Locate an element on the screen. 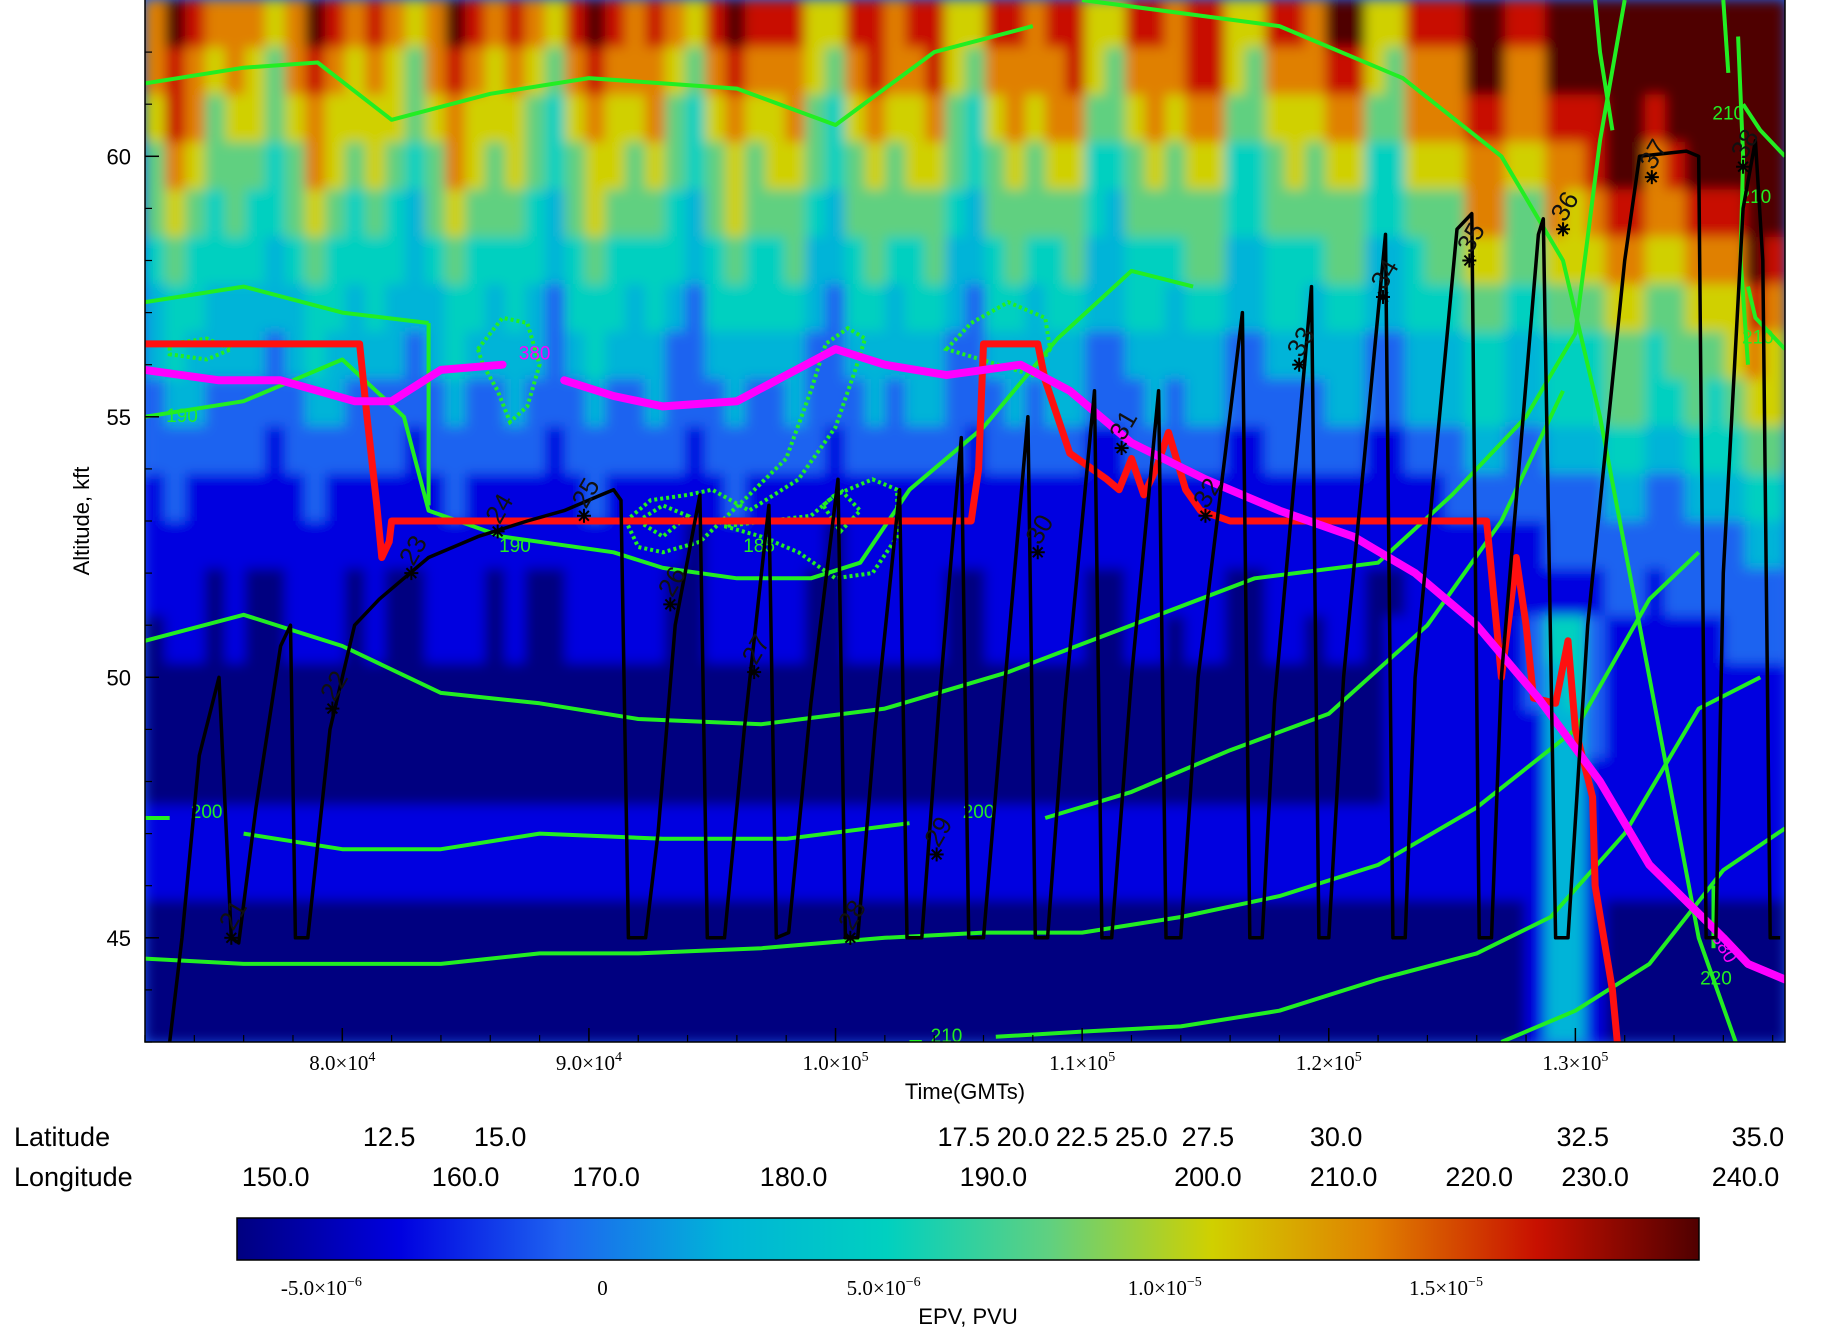 The image size is (1834, 1330). colorbar: -5.0×10−6 0 5.0×10−6 1.0×10−5 1.5×10−5 is located at coordinates (968, 1258).